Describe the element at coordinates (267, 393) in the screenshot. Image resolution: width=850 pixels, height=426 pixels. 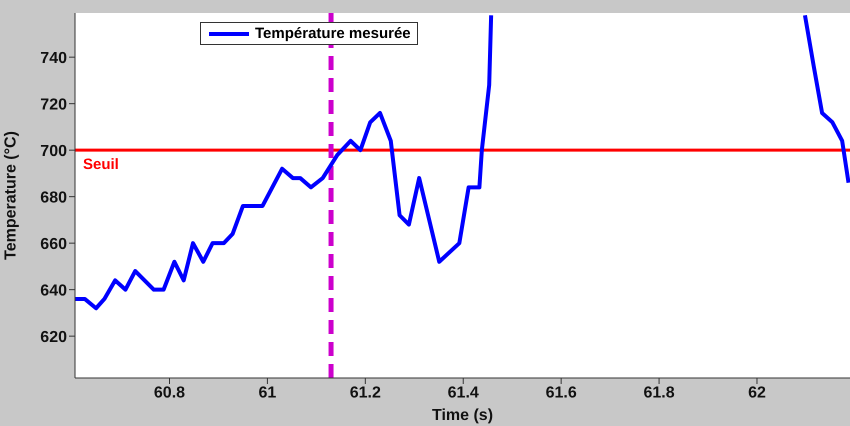
I see `x-tick-label: 61` at that location.